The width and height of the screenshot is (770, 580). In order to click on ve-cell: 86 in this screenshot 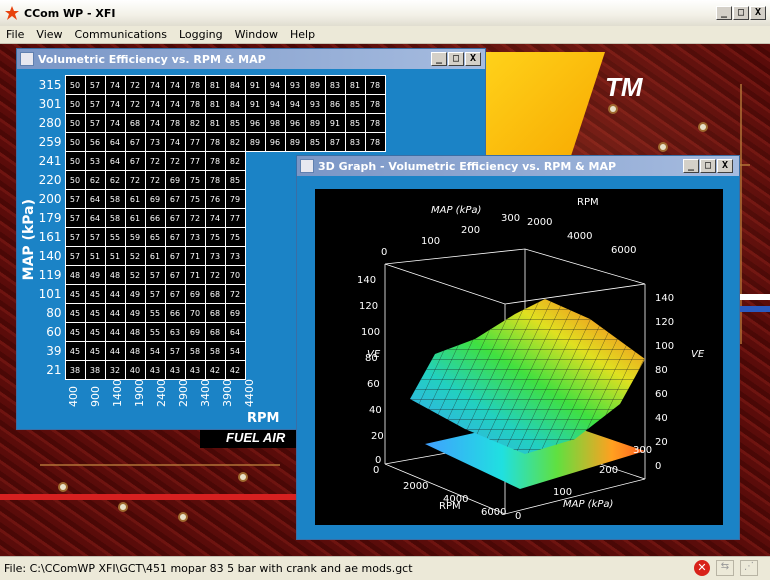, I will do `click(335, 104)`.